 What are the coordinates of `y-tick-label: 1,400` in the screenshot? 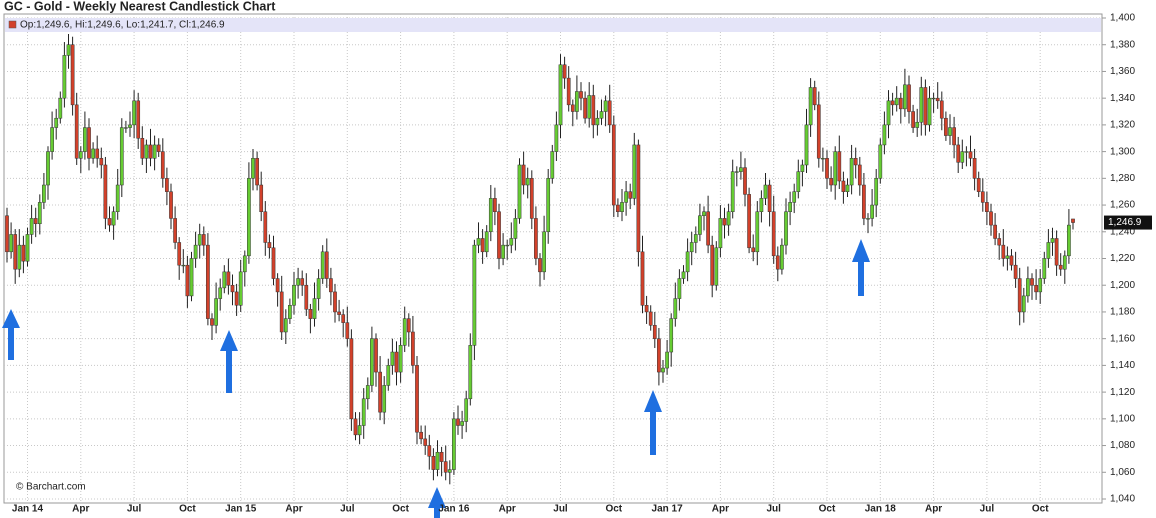 It's located at (1122, 18).